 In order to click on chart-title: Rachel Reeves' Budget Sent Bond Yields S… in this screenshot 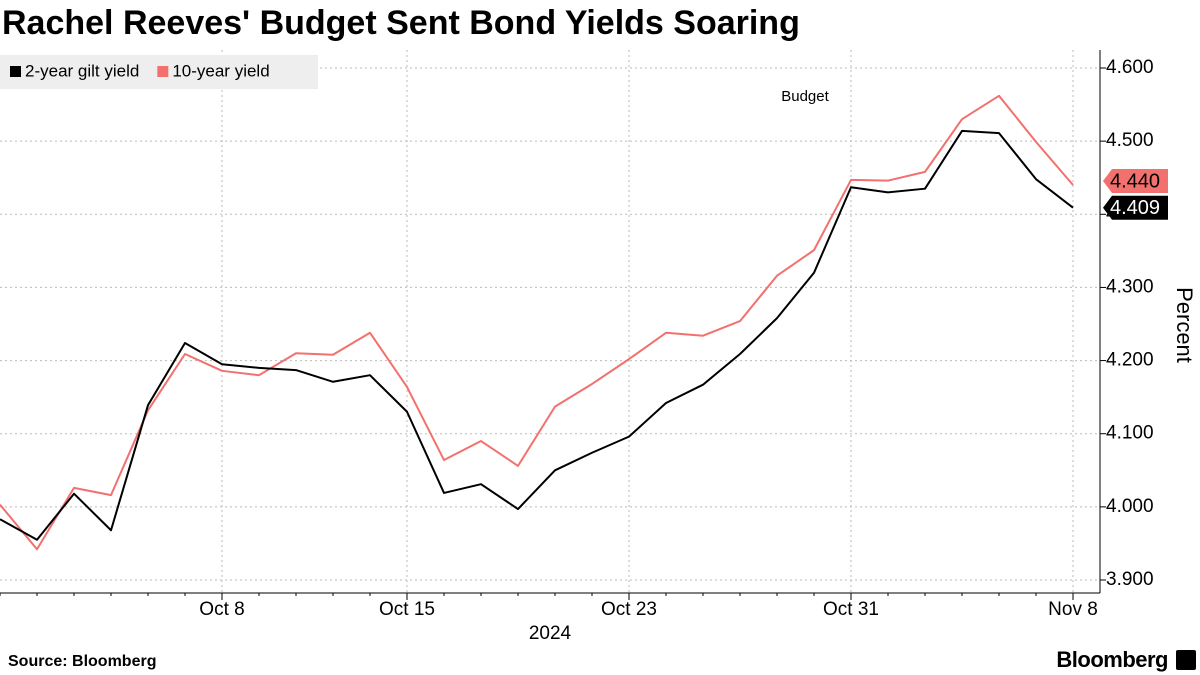, I will do `click(401, 23)`.